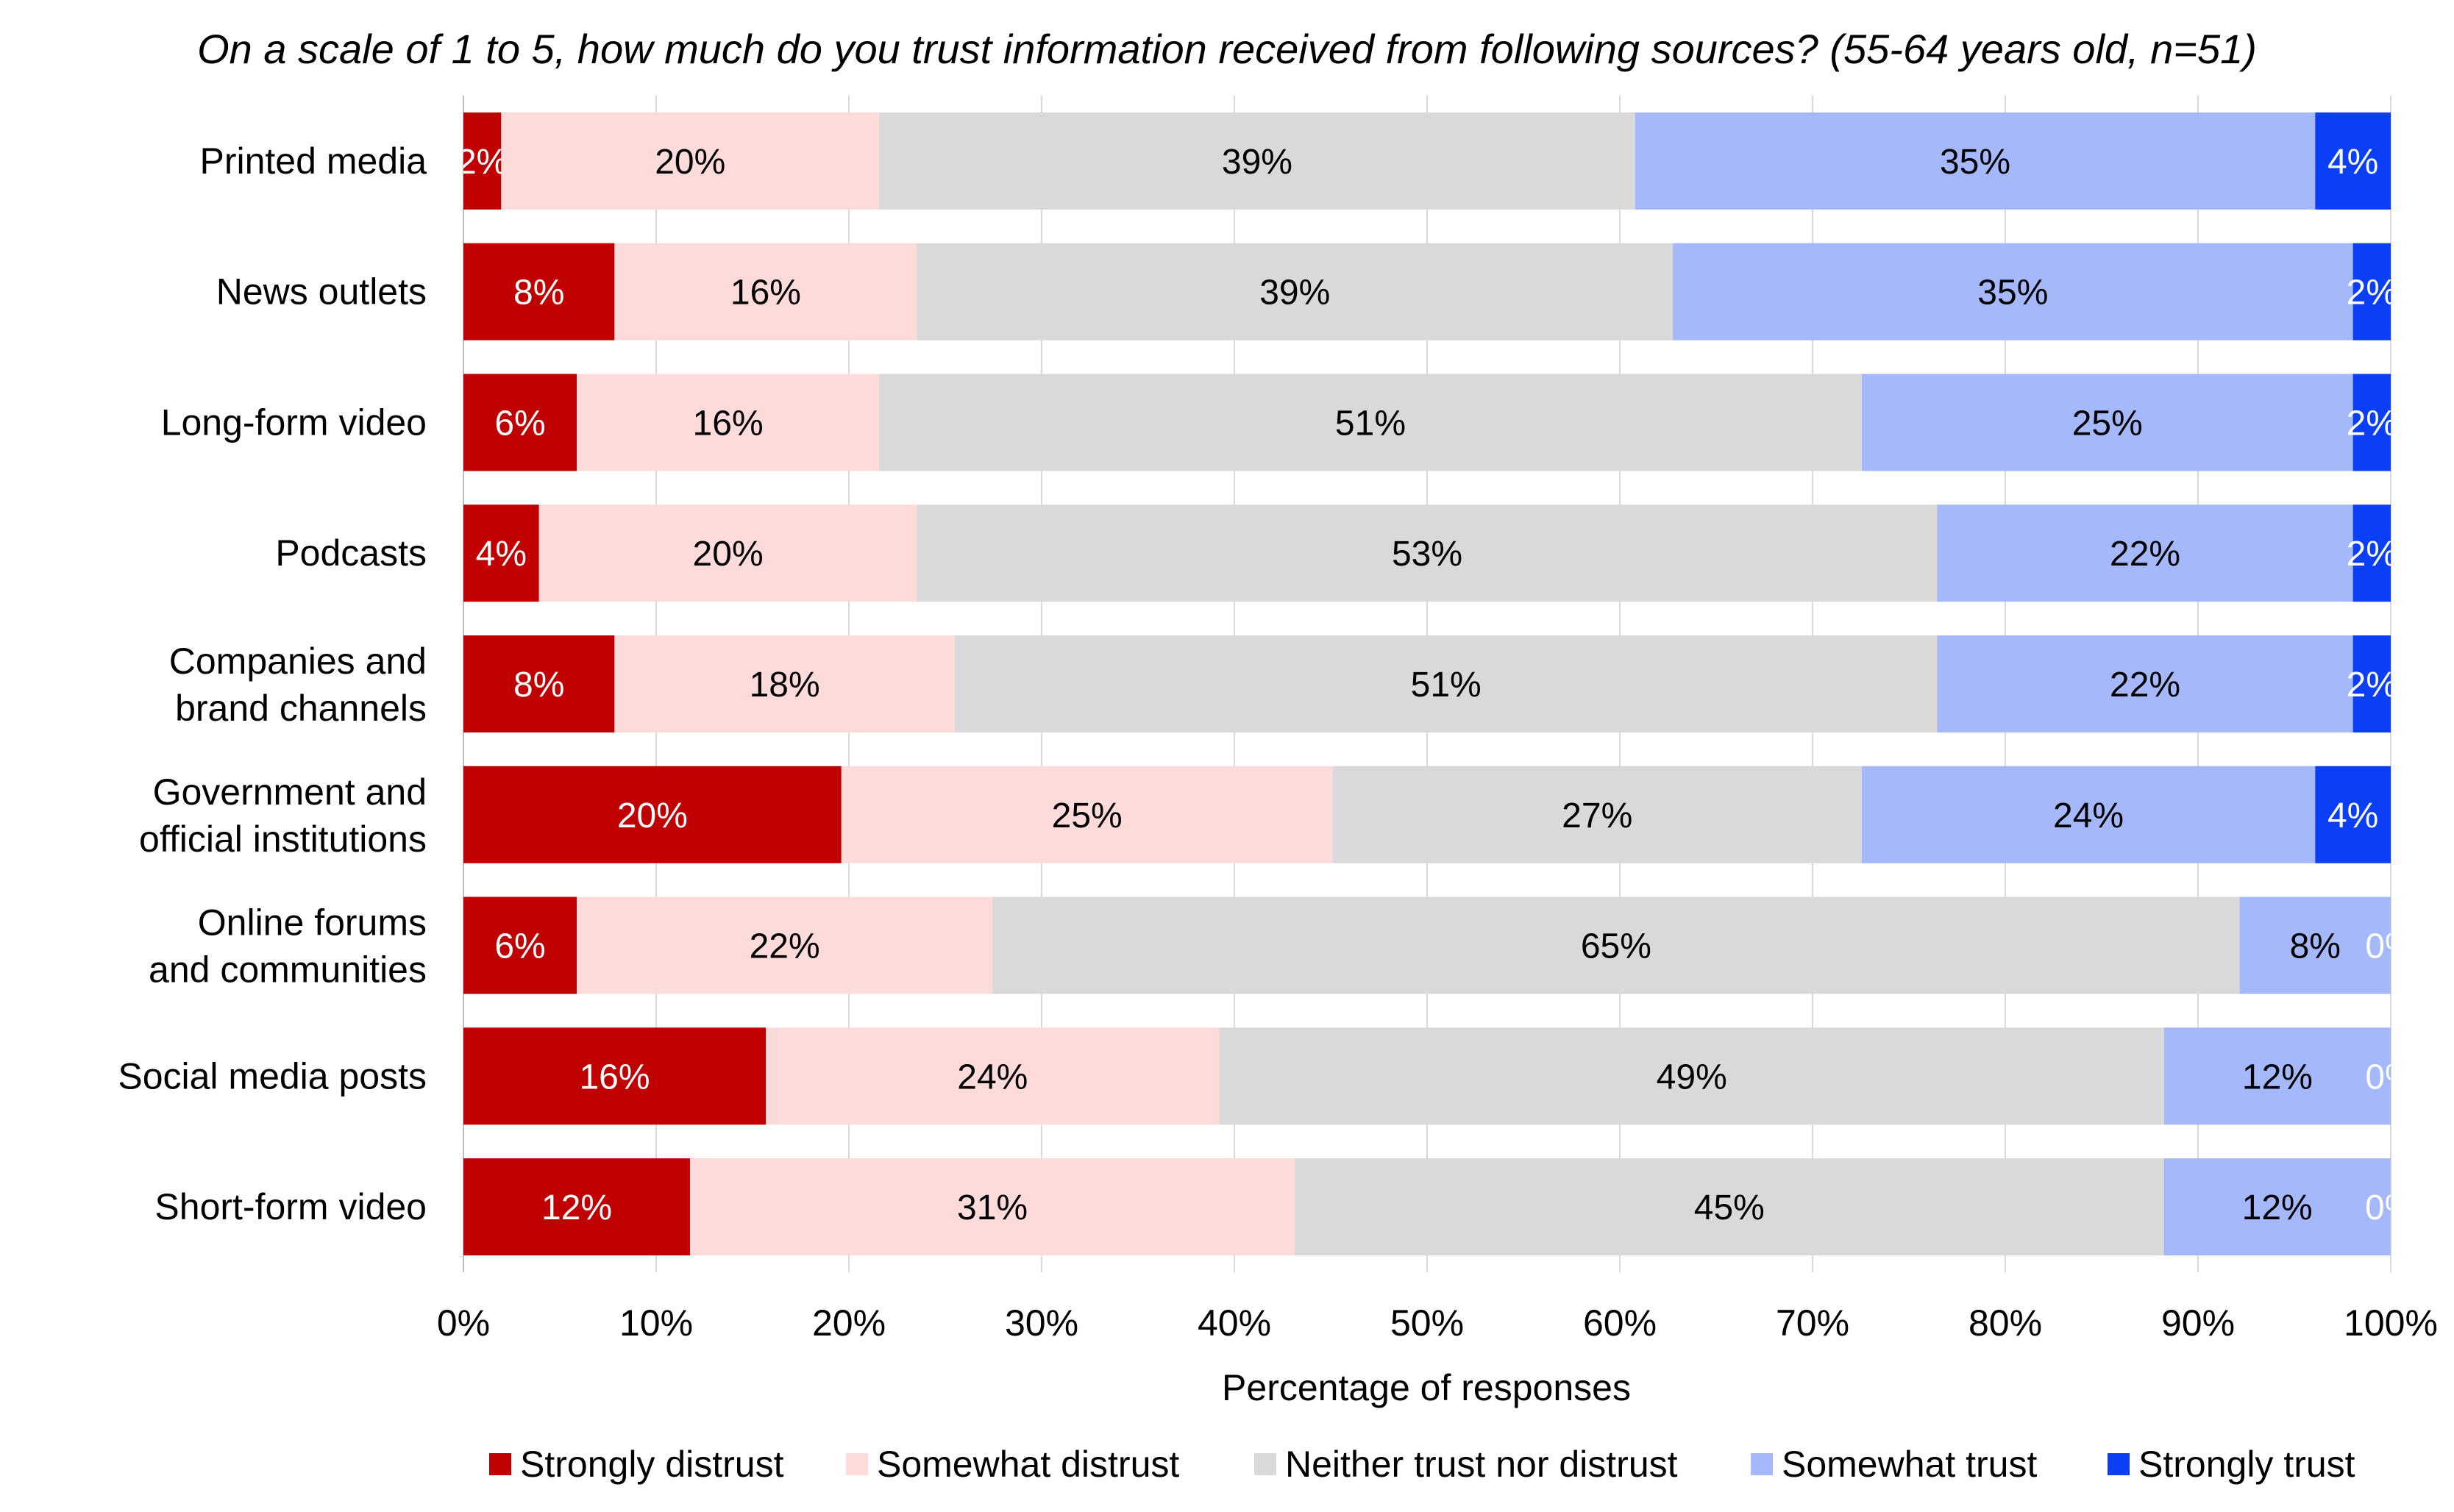  I want to click on data-label: 6%, so click(519, 423).